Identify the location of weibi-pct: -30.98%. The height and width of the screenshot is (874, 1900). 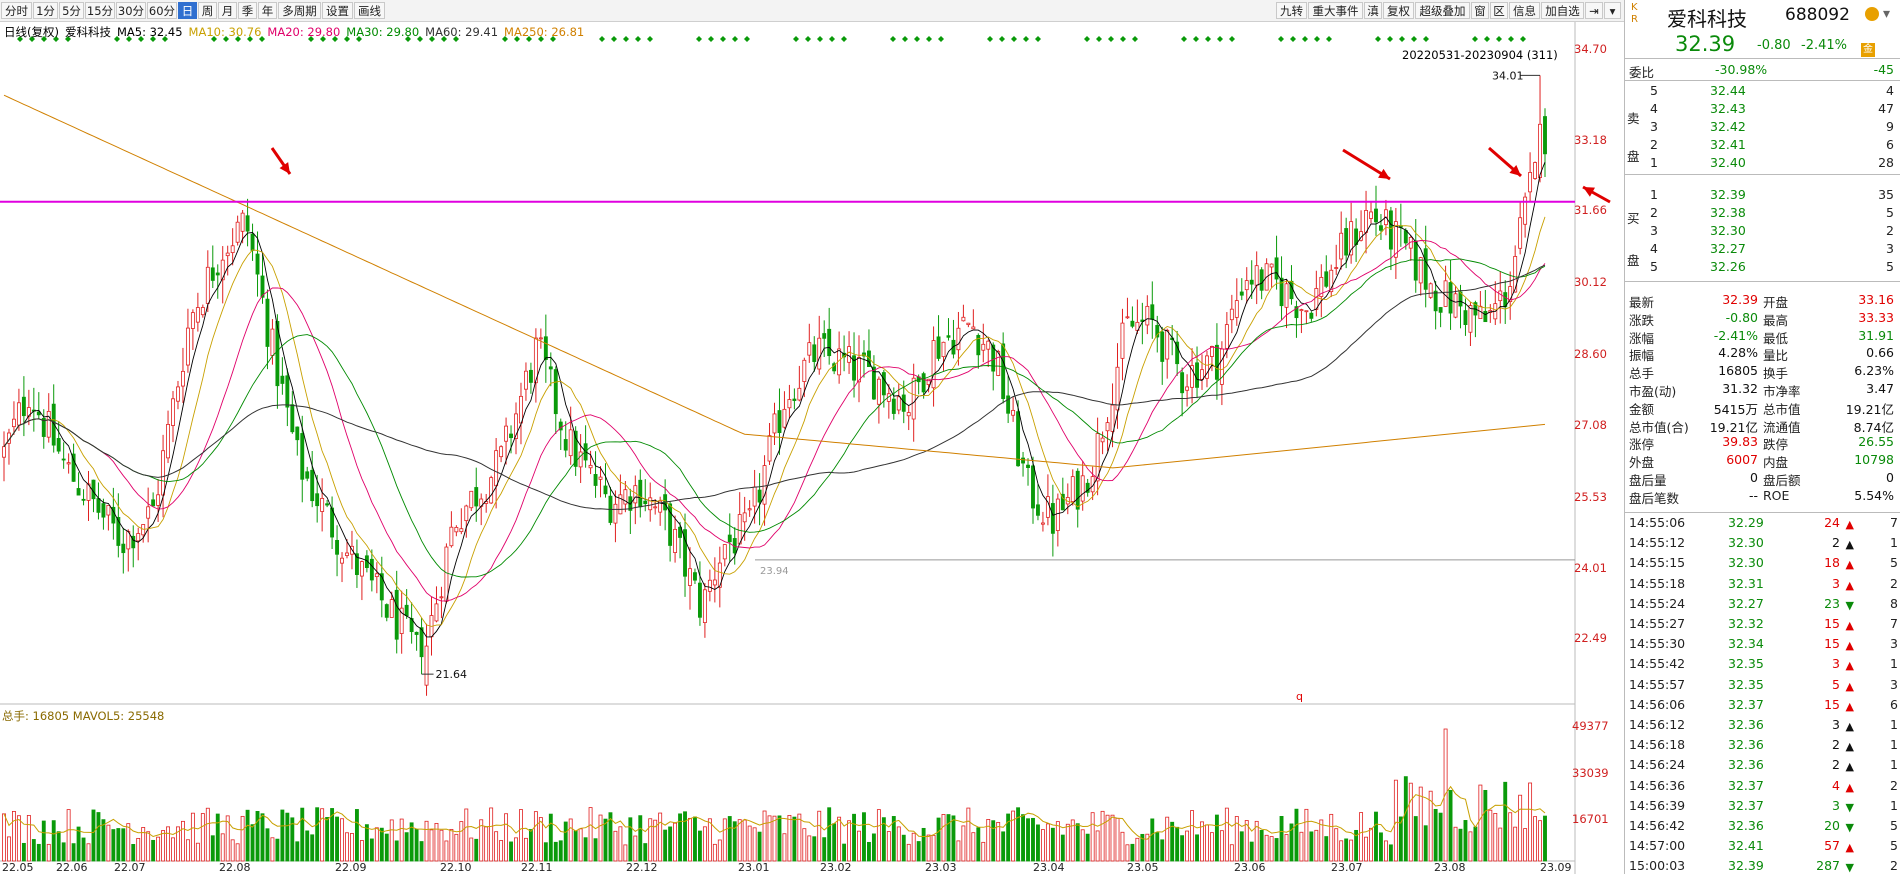
(1741, 69).